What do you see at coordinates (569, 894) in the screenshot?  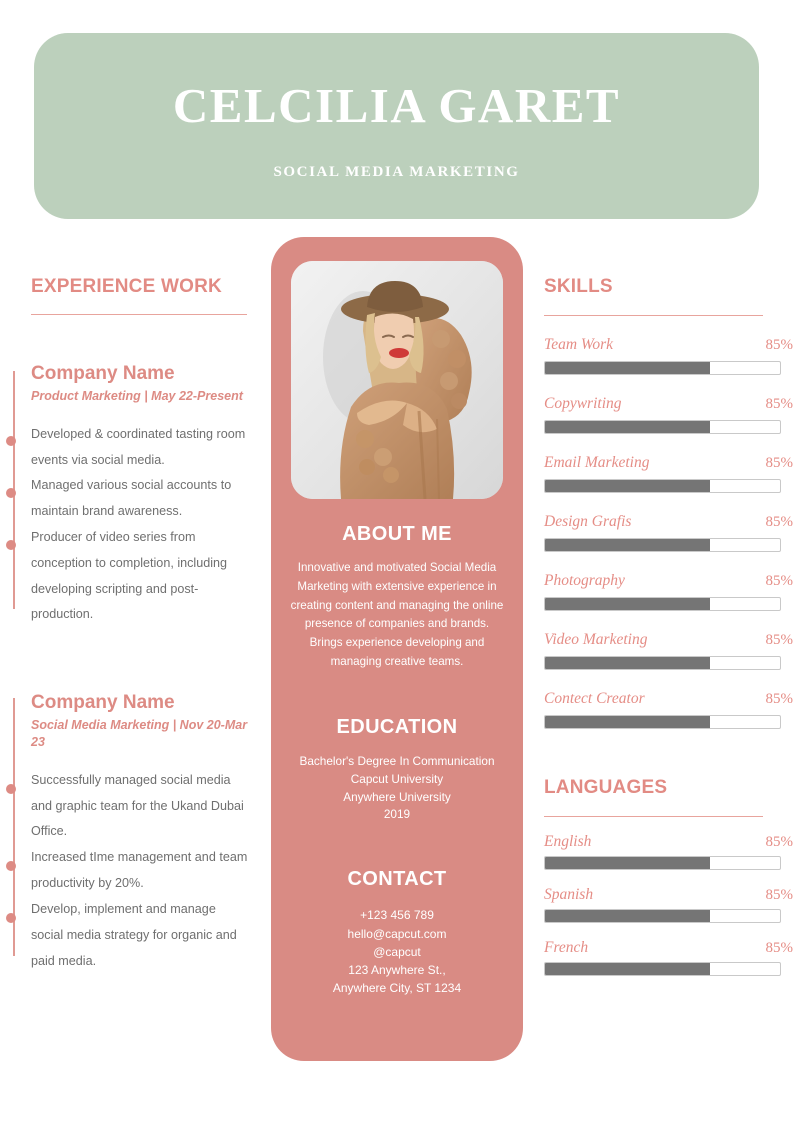 I see `language-label: Spanish` at bounding box center [569, 894].